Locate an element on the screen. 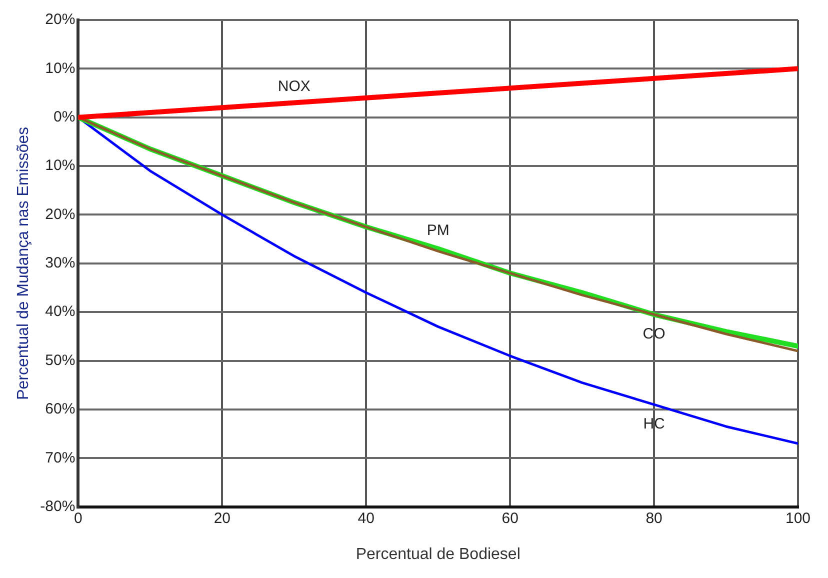 This screenshot has height=578, width=828. y-tick-label: 0% is located at coordinates (65, 117).